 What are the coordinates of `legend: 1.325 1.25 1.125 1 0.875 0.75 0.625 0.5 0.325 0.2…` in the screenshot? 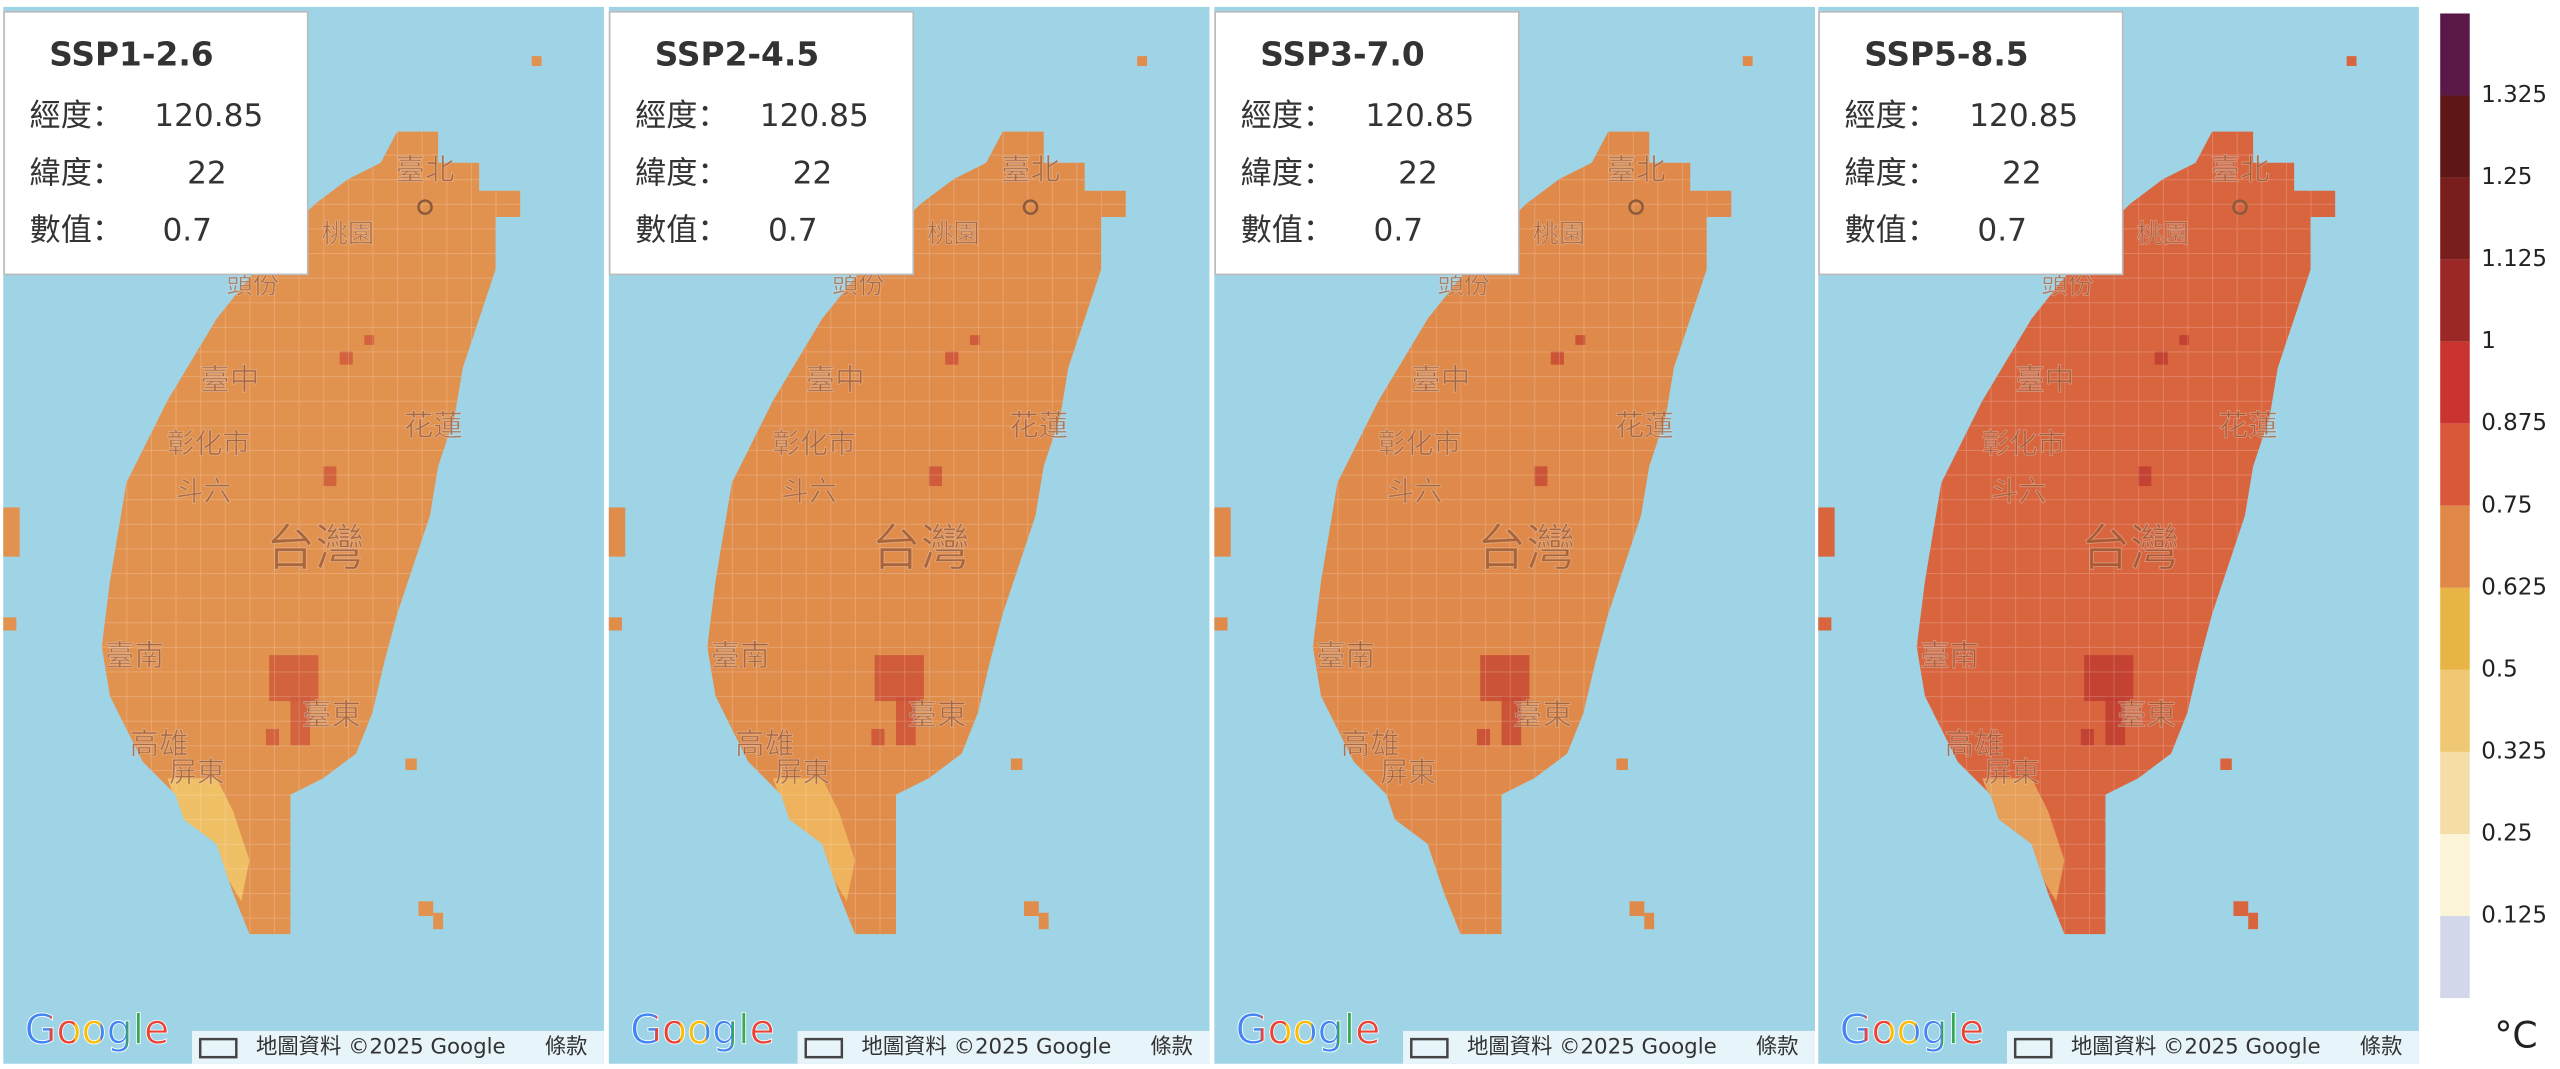 It's located at (2493, 534).